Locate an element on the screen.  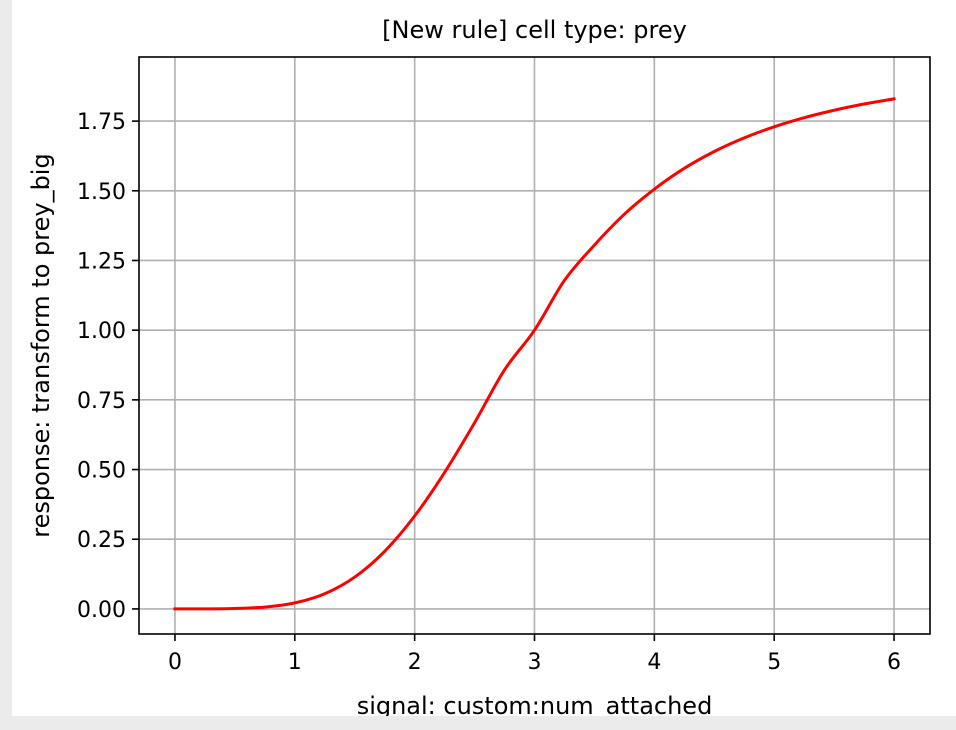
y-axis-title: response: transform to prey_big is located at coordinates (41, 345).